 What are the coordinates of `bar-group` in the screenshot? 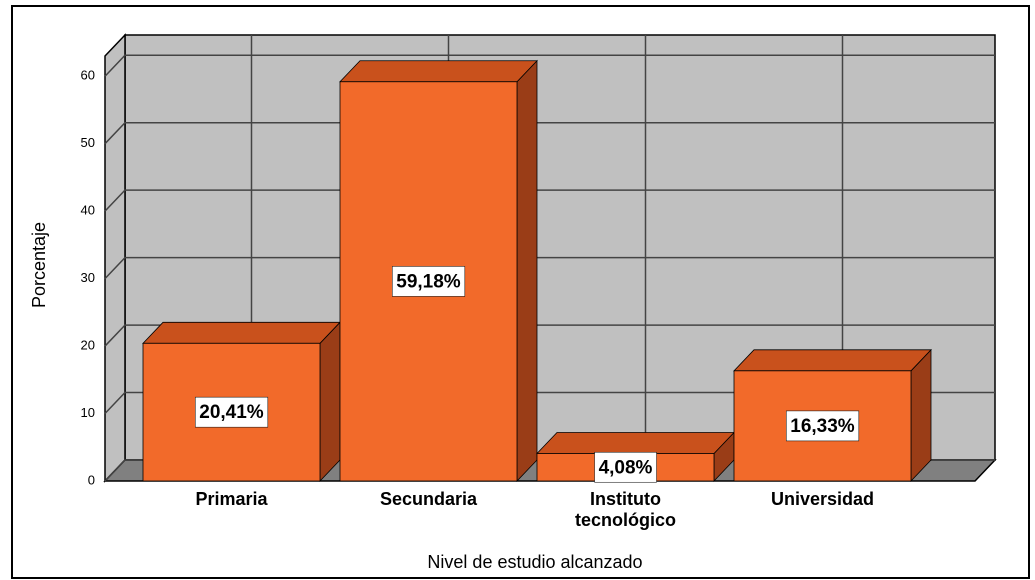 It's located at (438, 270).